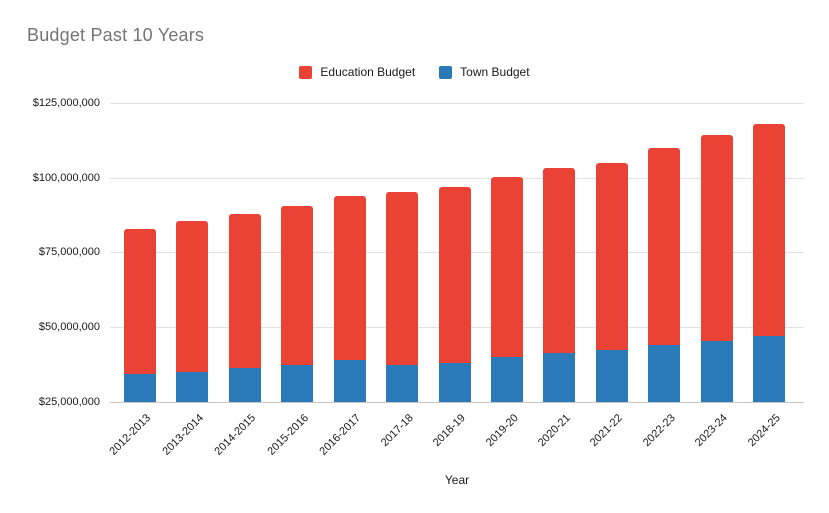 The image size is (829, 513). I want to click on y-axis-tick-label: $75,000,000, so click(69, 252).